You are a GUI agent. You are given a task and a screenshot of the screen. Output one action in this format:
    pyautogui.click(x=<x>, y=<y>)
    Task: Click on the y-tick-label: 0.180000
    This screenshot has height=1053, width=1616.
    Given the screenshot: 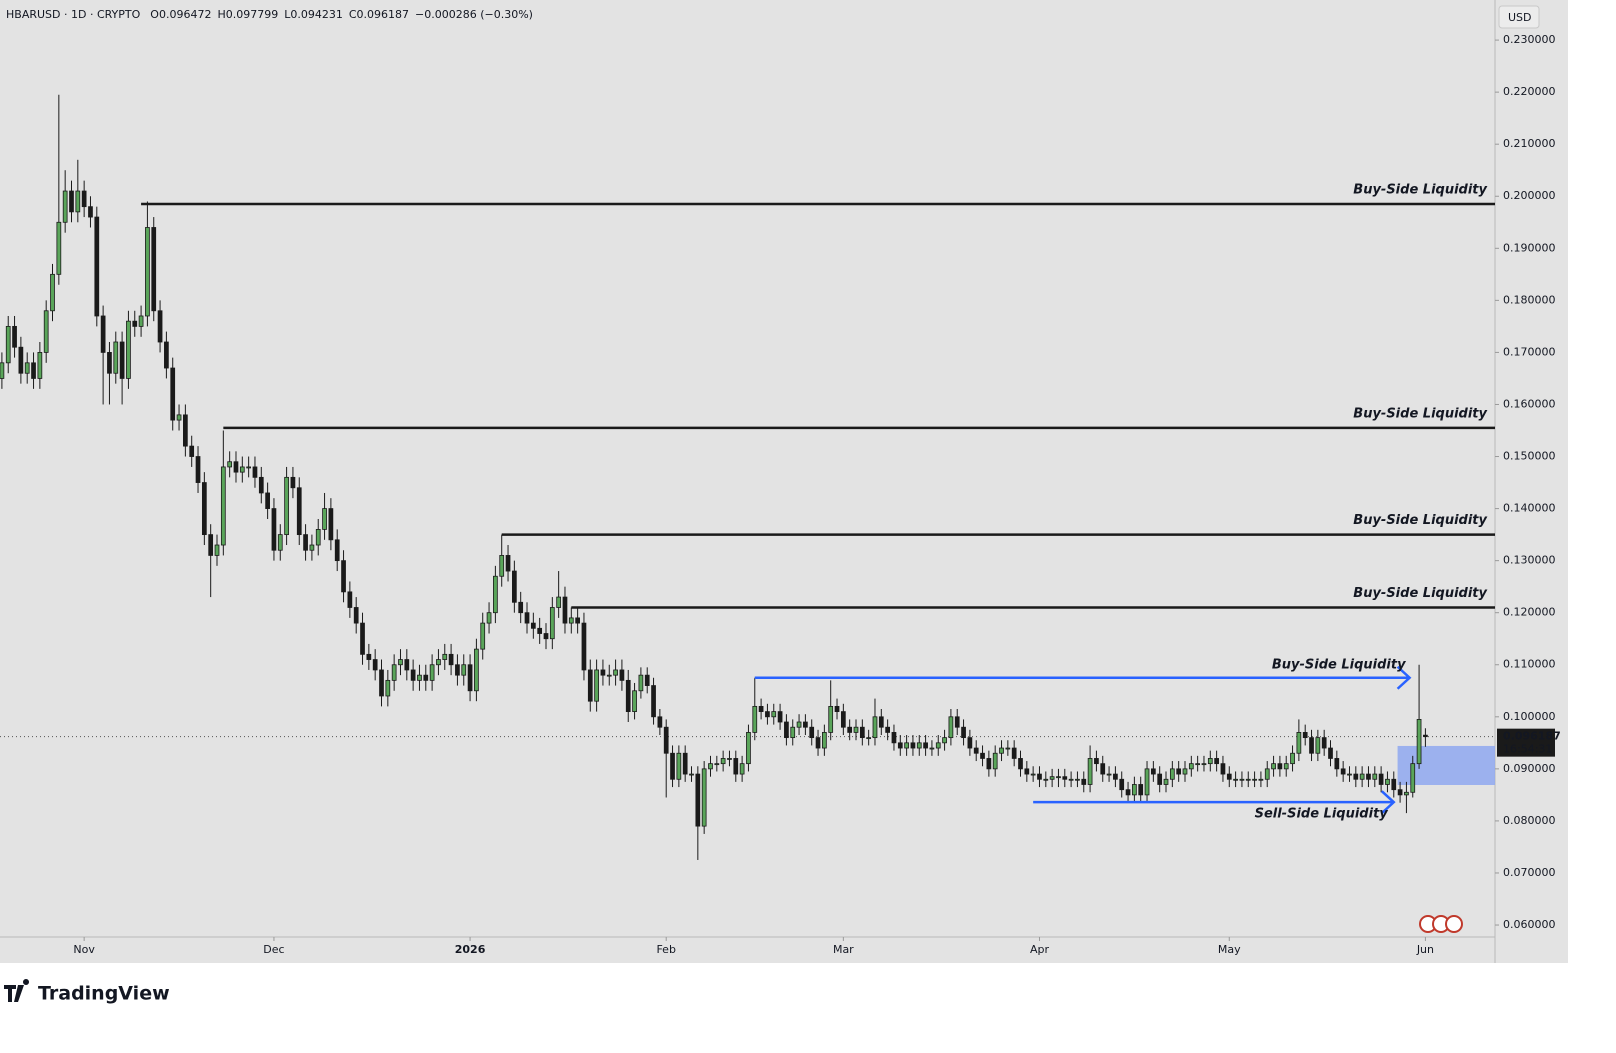 What is the action you would take?
    pyautogui.click(x=1529, y=299)
    